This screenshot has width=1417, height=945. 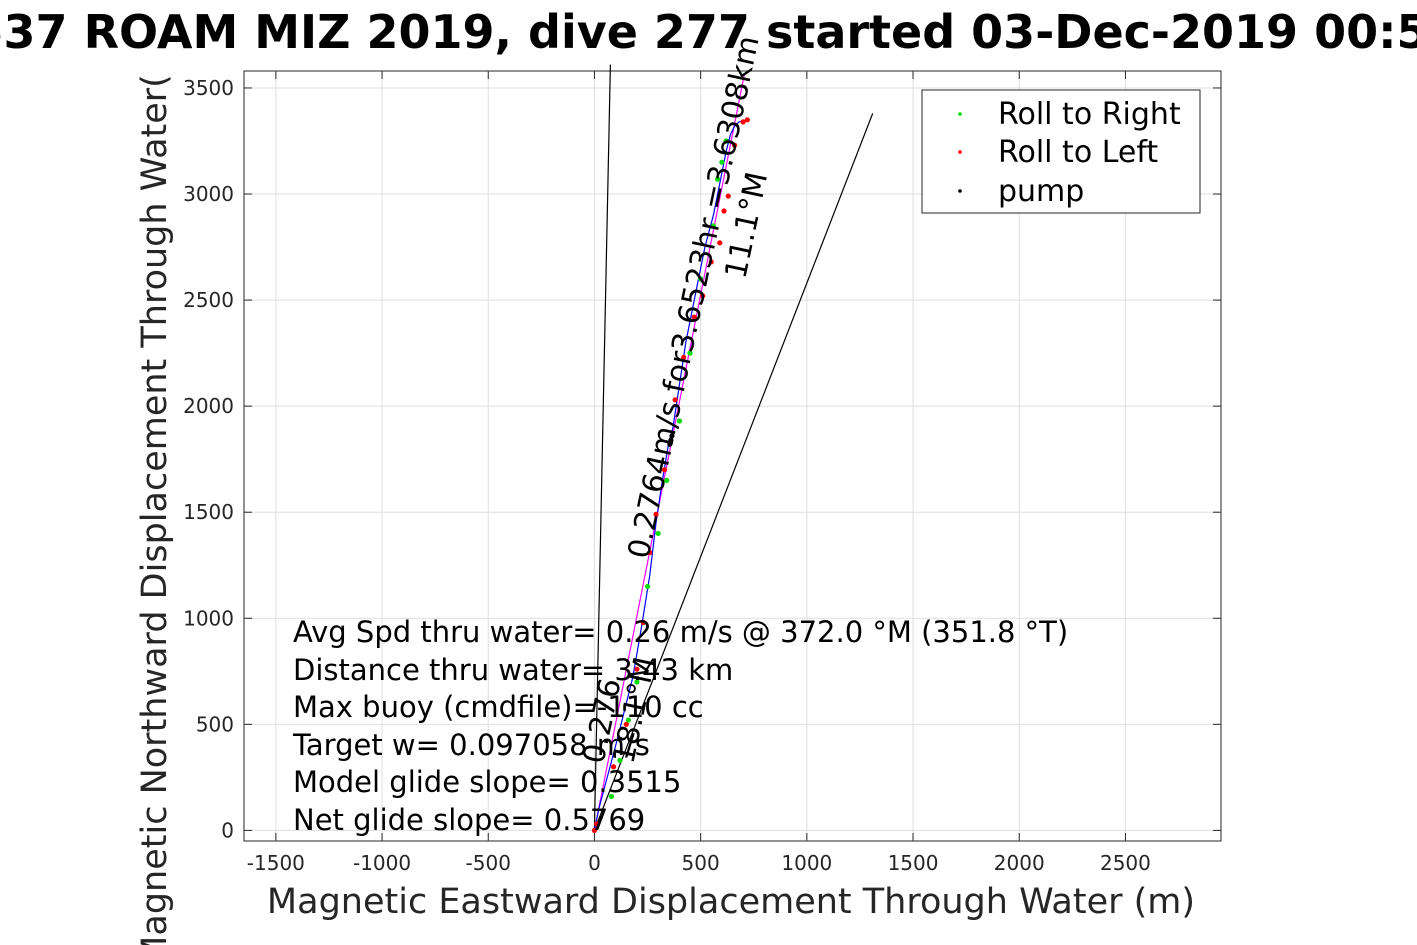 I want to click on y-tick-label: 3000, so click(x=208, y=194).